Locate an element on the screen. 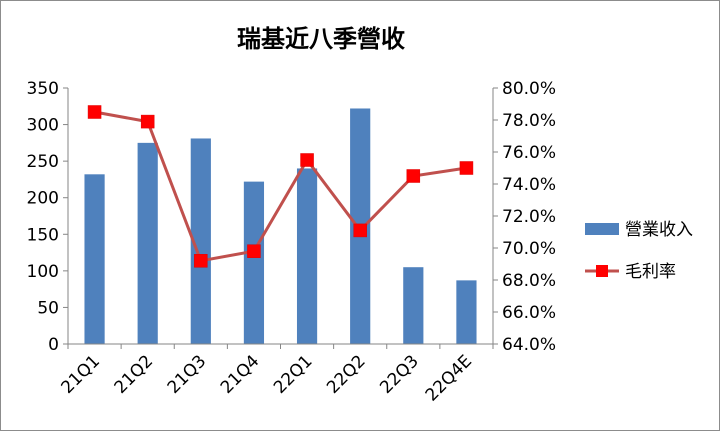  chart-title: 瑞基近八季營收 is located at coordinates (321, 39).